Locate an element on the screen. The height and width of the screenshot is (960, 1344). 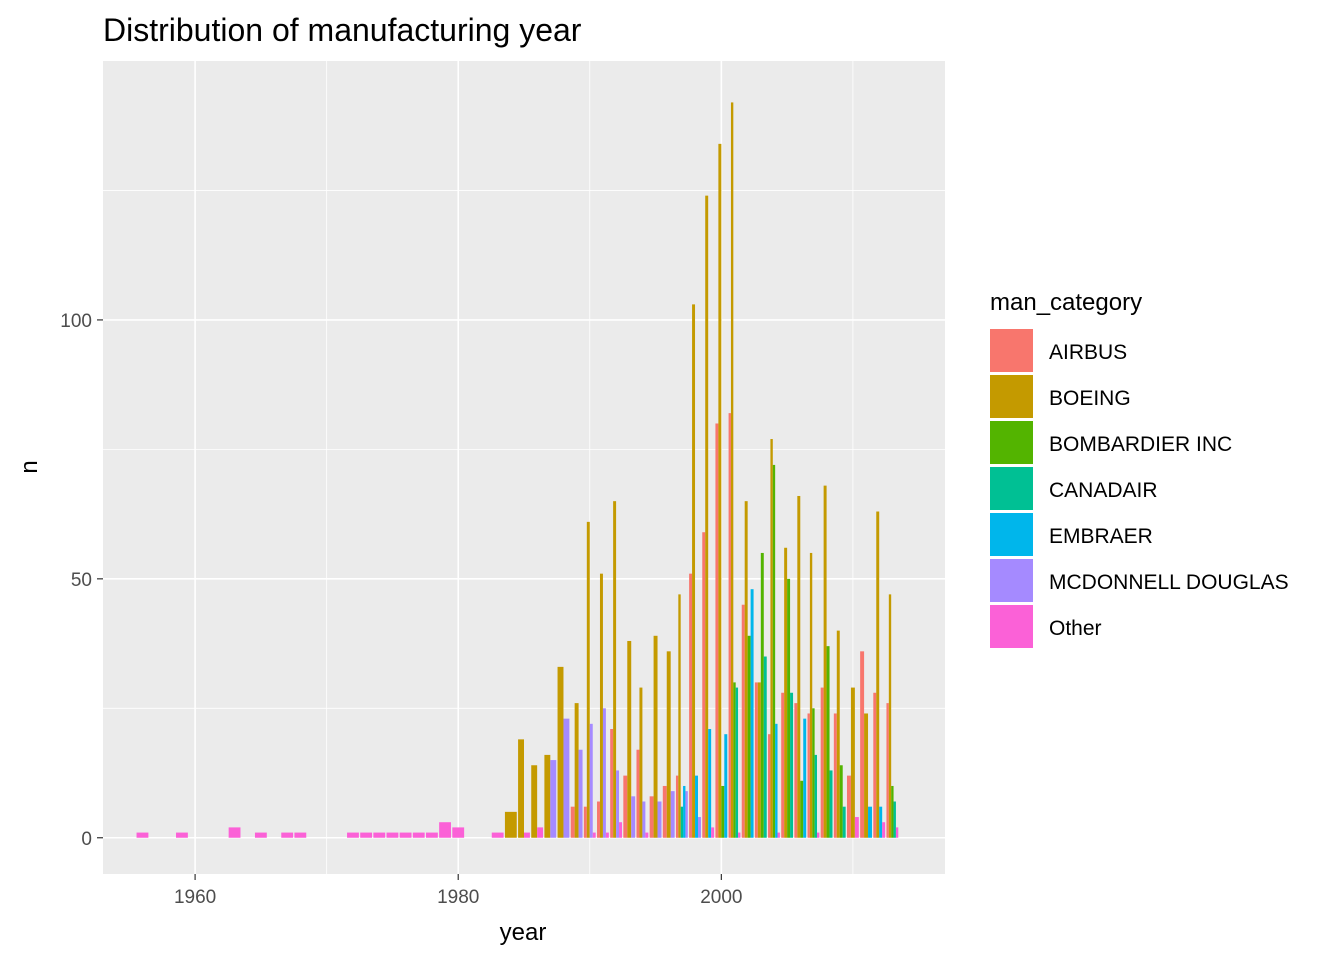
legend-label: Other is located at coordinates (1075, 628).